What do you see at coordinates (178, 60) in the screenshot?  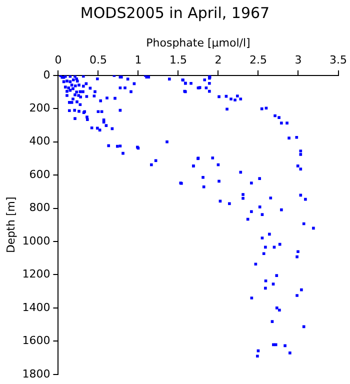 I see `x-tick-label: 1.5` at bounding box center [178, 60].